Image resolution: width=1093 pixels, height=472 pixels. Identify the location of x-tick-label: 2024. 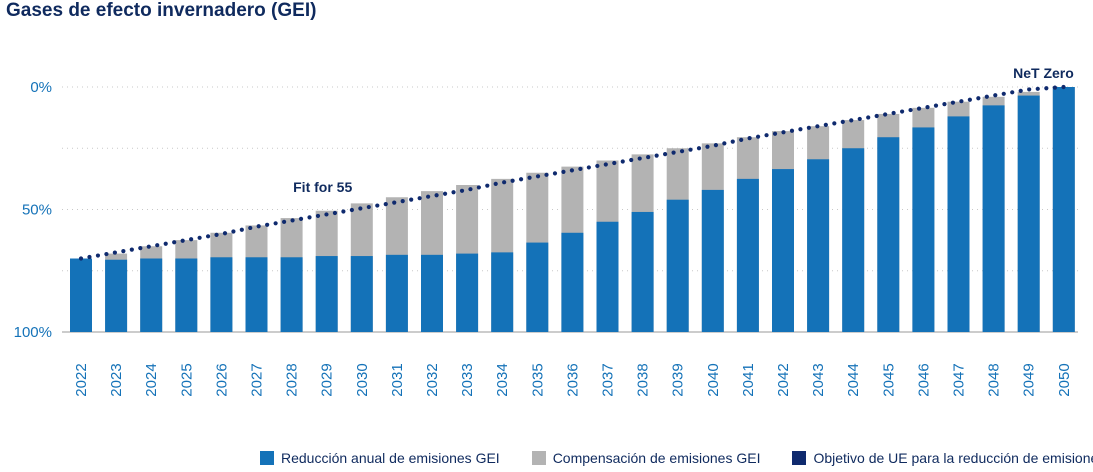
(151, 379).